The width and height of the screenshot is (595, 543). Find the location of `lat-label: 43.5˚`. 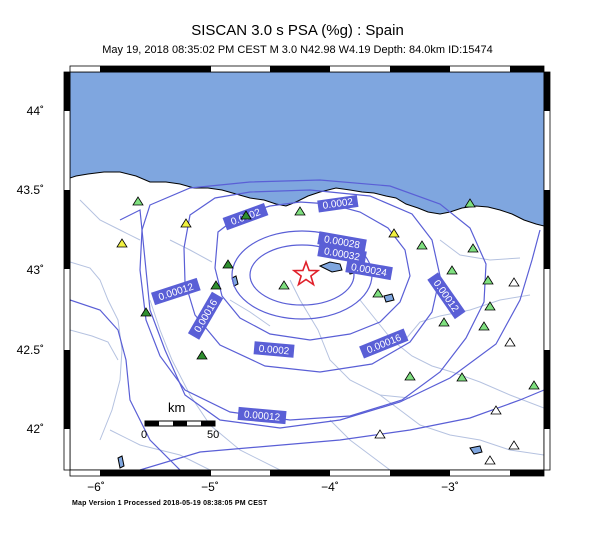

lat-label: 43.5˚ is located at coordinates (30, 190).